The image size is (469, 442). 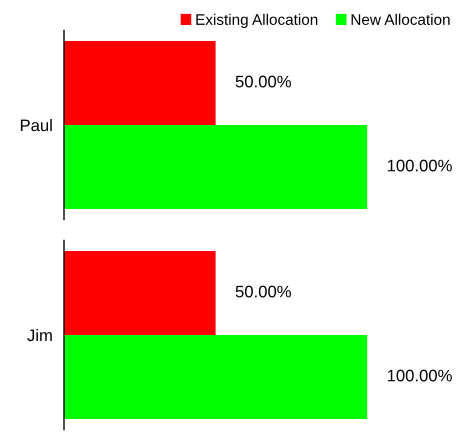 What do you see at coordinates (36, 125) in the screenshot?
I see `y-tick-label: Paul` at bounding box center [36, 125].